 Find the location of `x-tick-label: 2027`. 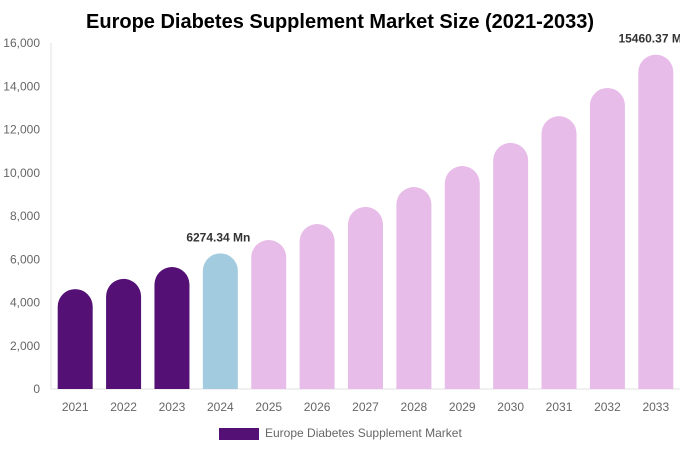

x-tick-label: 2027 is located at coordinates (365, 407).